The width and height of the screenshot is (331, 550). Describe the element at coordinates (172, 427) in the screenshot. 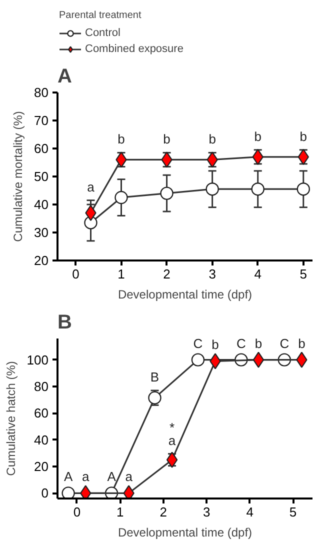

I see `annotation: *` at that location.